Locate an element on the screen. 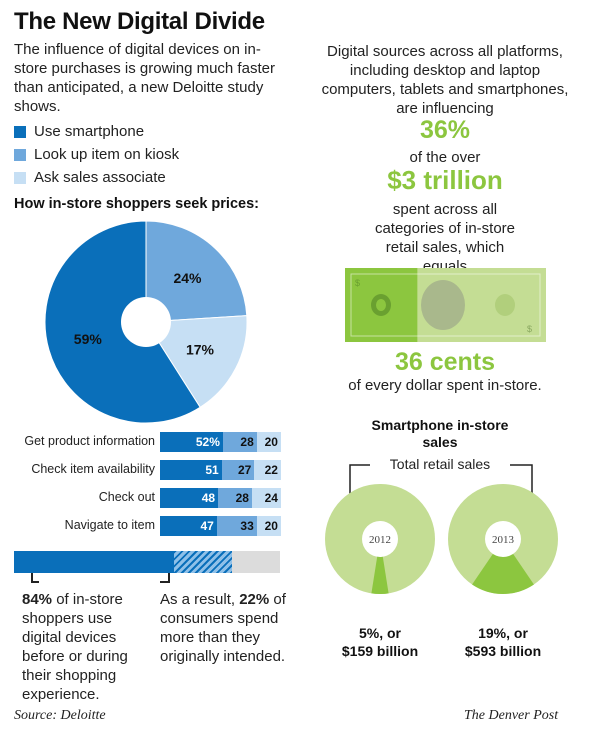  pie-label-smartphone: 59% is located at coordinates (88, 339).